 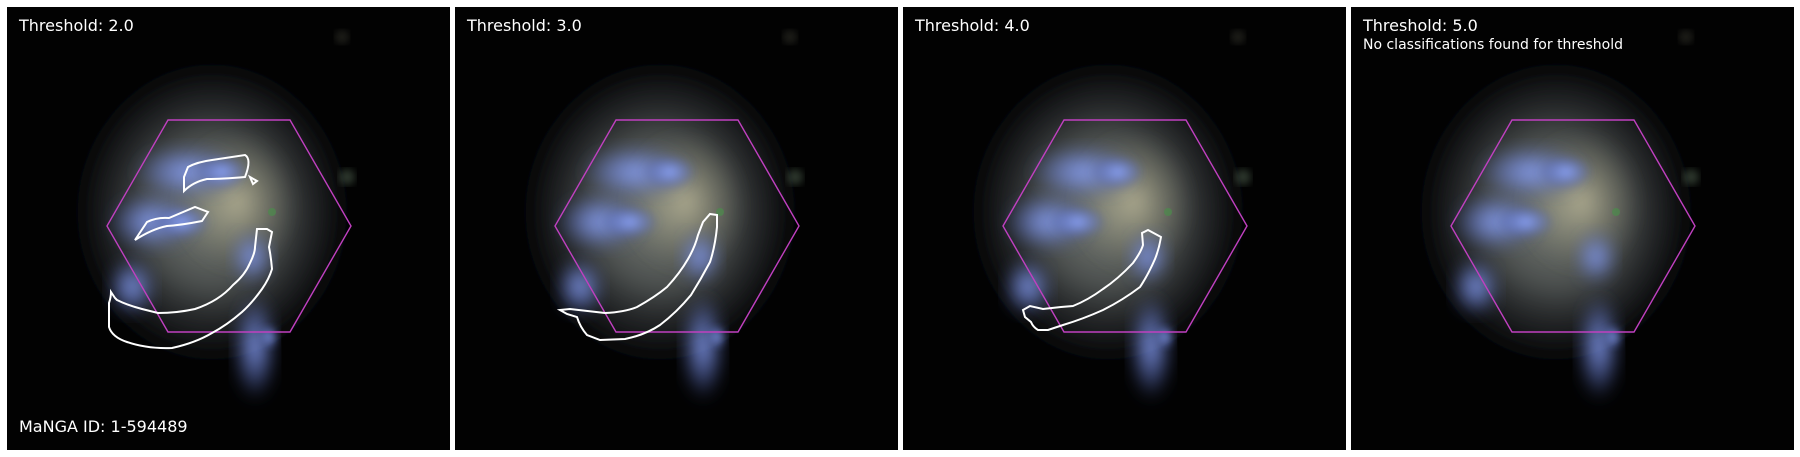 What do you see at coordinates (191, 289) in the screenshot?
I see `contour-lower` at bounding box center [191, 289].